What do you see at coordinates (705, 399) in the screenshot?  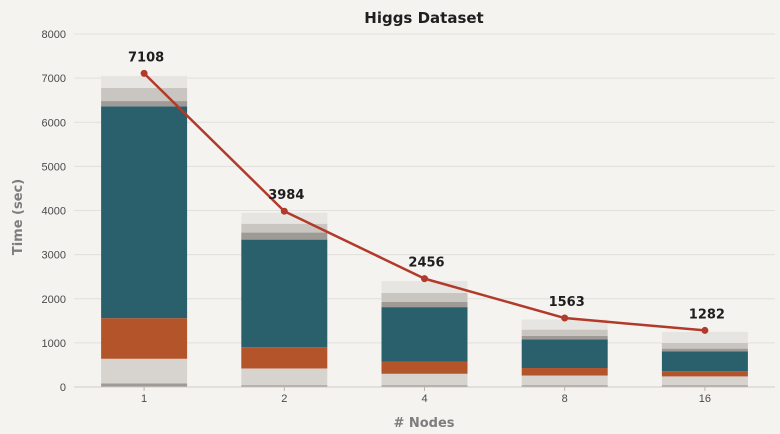 I see `x-tick-label: 16` at bounding box center [705, 399].